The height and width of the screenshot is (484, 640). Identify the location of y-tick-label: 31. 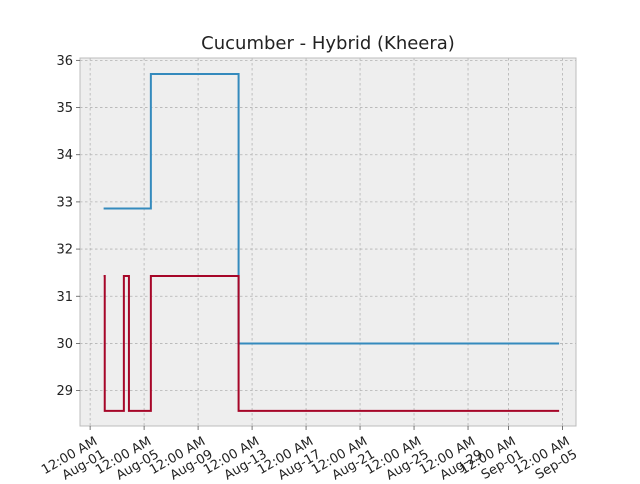
(64, 297).